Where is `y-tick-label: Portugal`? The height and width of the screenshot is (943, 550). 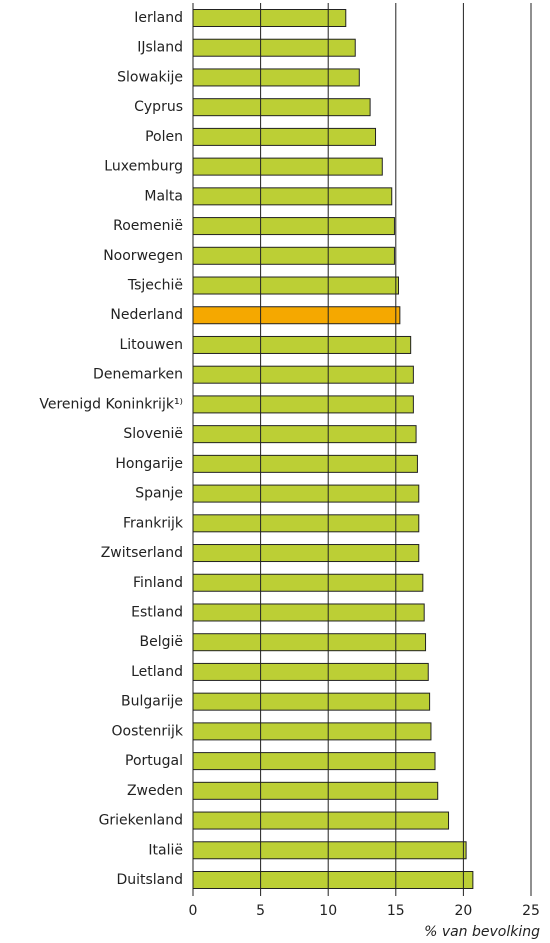 y-tick-label: Portugal is located at coordinates (154, 761).